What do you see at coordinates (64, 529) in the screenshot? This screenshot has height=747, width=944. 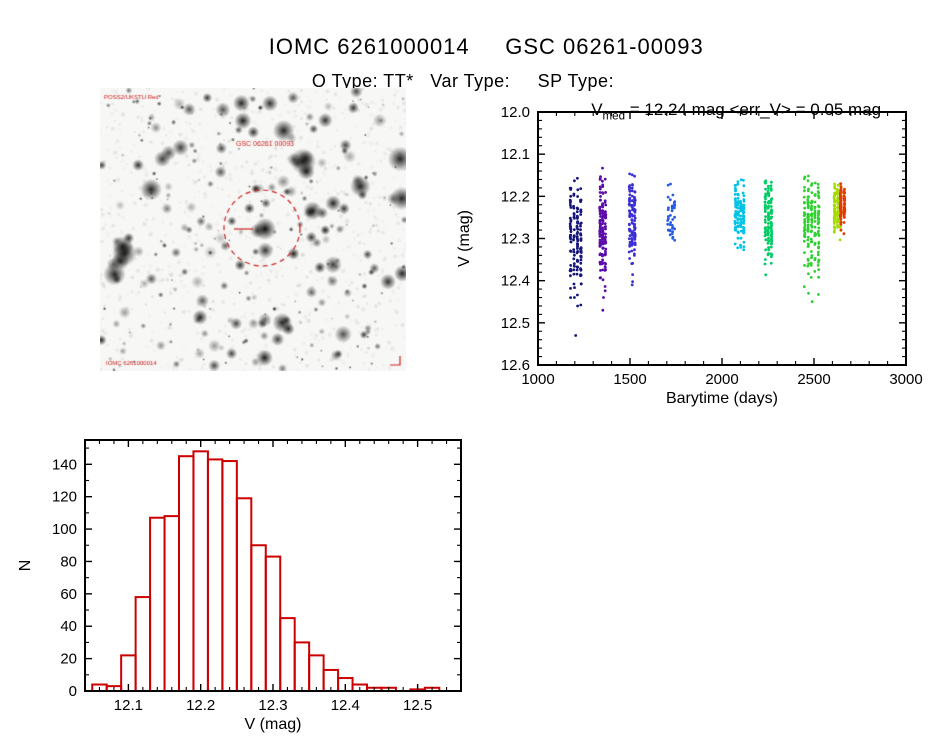 I see `svg-text: 100` at bounding box center [64, 529].